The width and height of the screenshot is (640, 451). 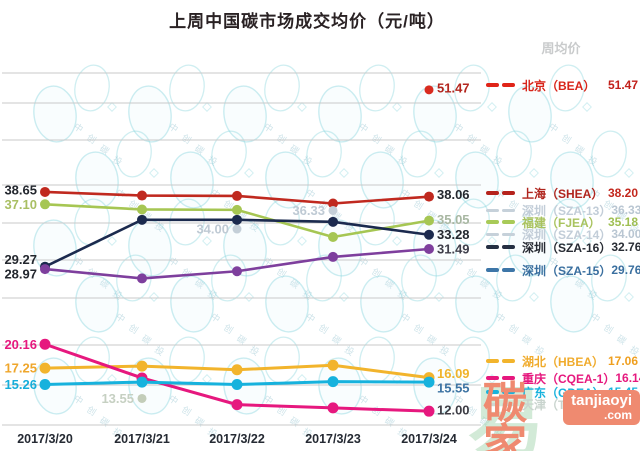 What do you see at coordinates (622, 222) in the screenshot?
I see `legend-item-value: 35.18` at bounding box center [622, 222].